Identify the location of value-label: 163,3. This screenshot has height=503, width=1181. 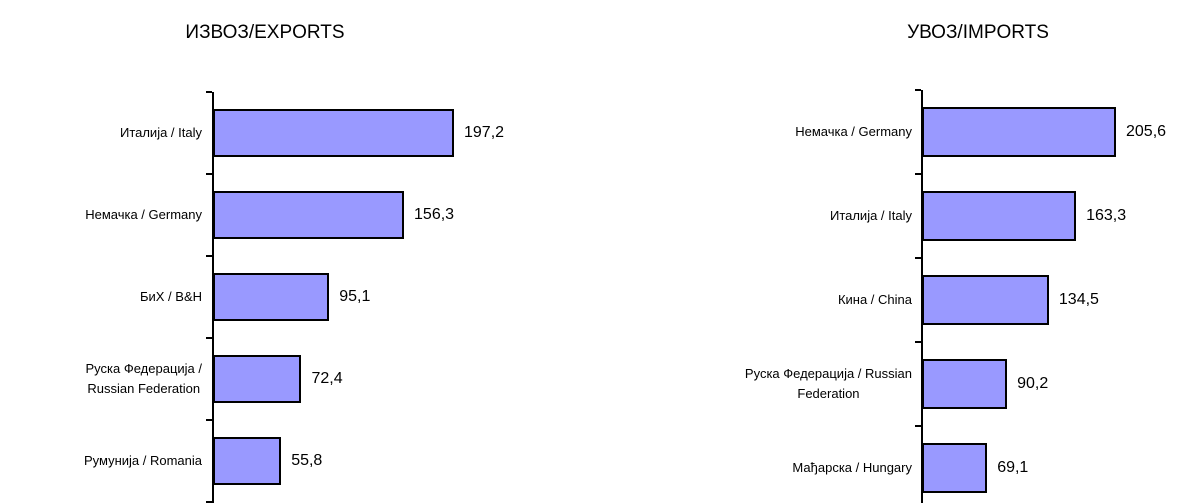
(1106, 215).